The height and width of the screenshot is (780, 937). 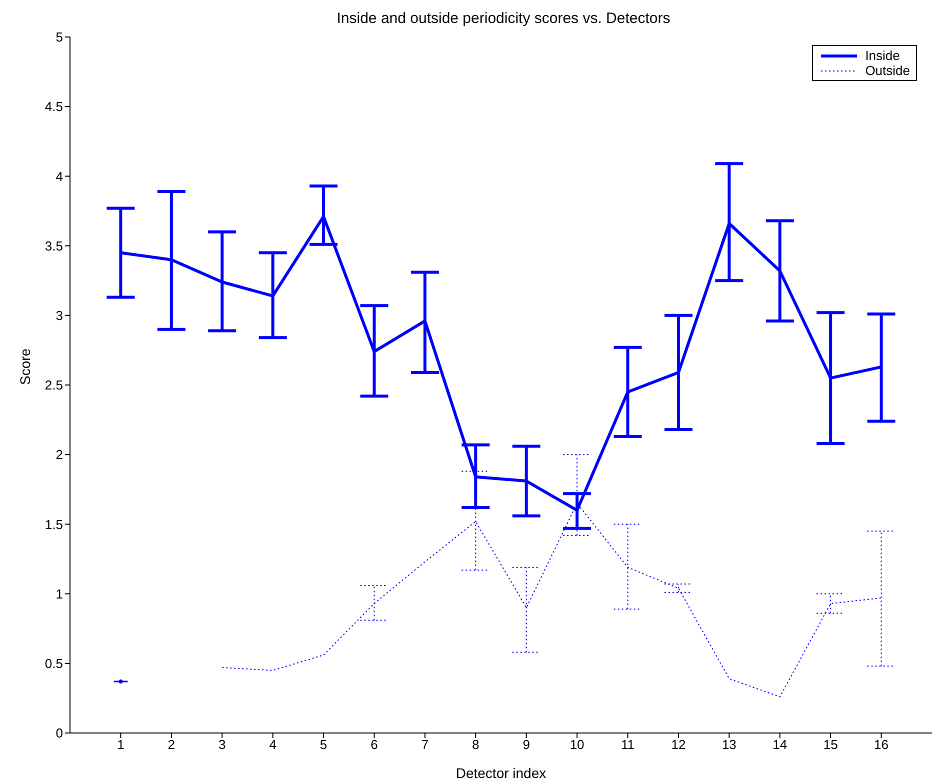 I want to click on y-tick-label: 4, so click(x=59, y=176).